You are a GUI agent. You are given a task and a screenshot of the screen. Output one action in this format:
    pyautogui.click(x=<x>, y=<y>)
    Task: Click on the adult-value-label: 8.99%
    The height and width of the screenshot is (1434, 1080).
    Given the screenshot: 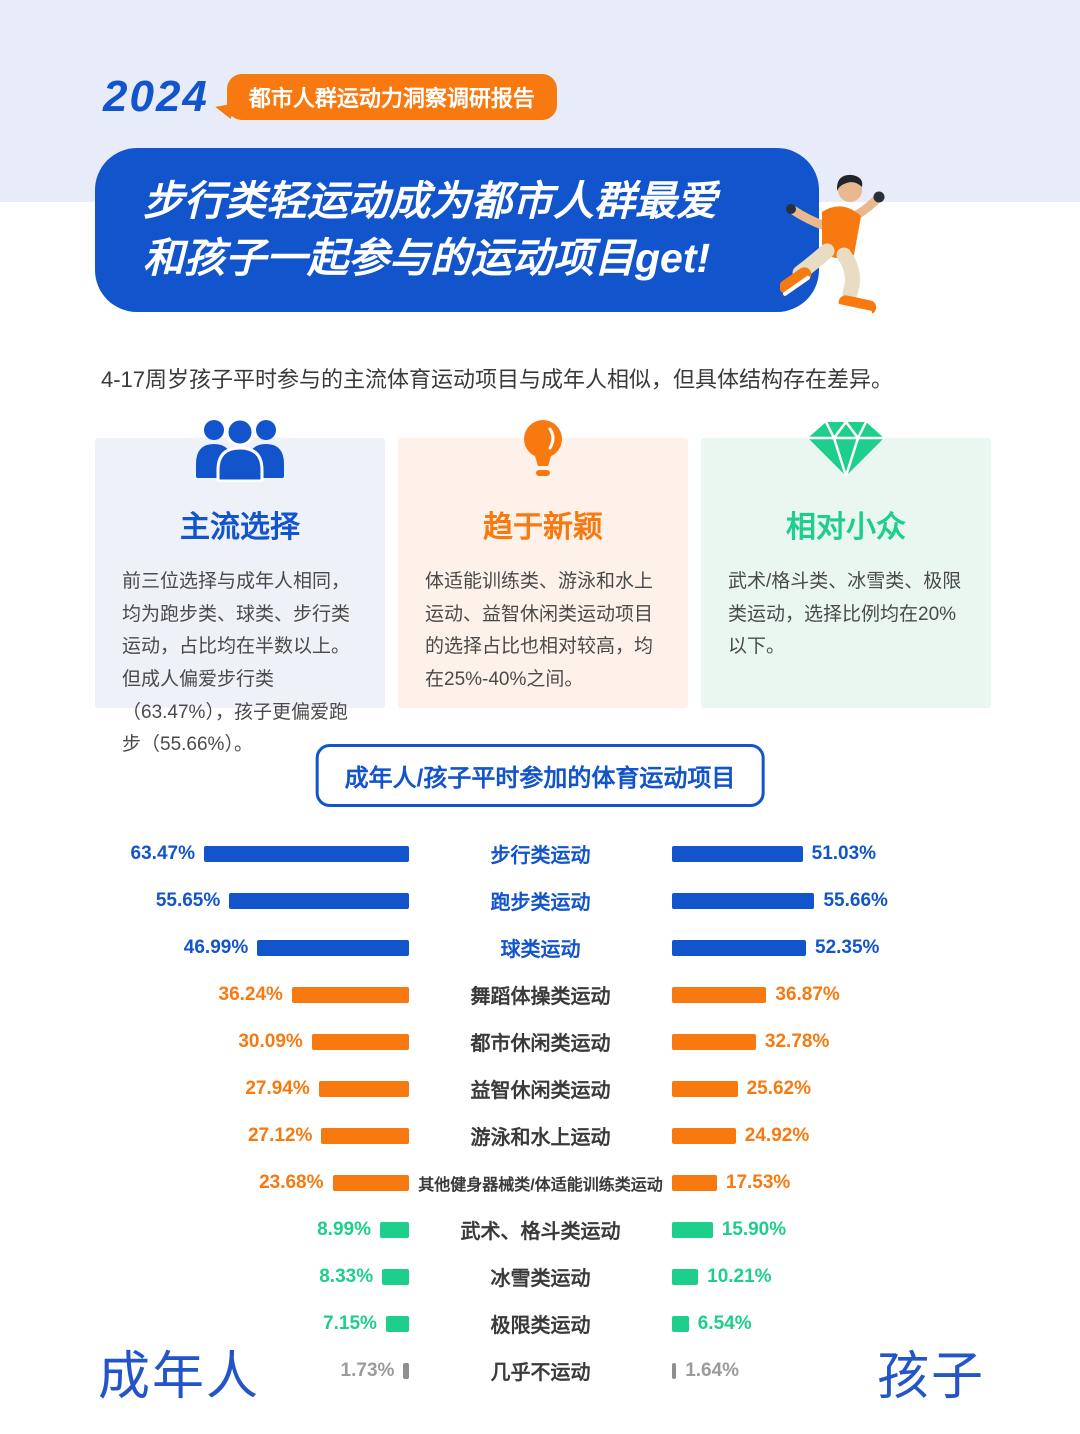 What is the action you would take?
    pyautogui.click(x=344, y=1229)
    